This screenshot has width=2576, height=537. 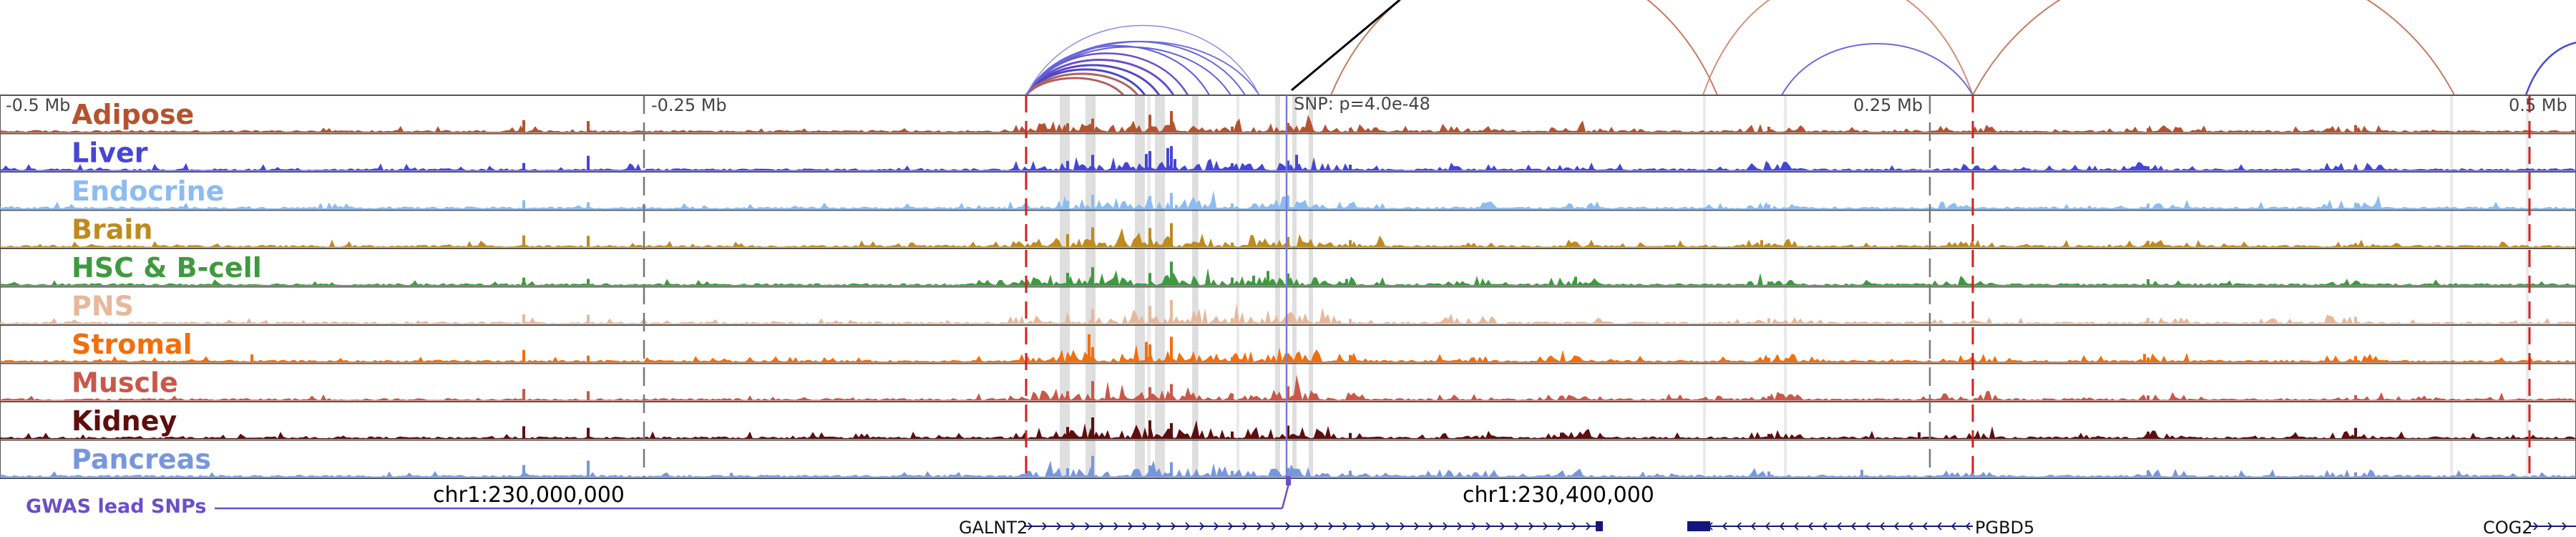 I want to click on gwas-lead-snp-marker, so click(x=1288, y=480).